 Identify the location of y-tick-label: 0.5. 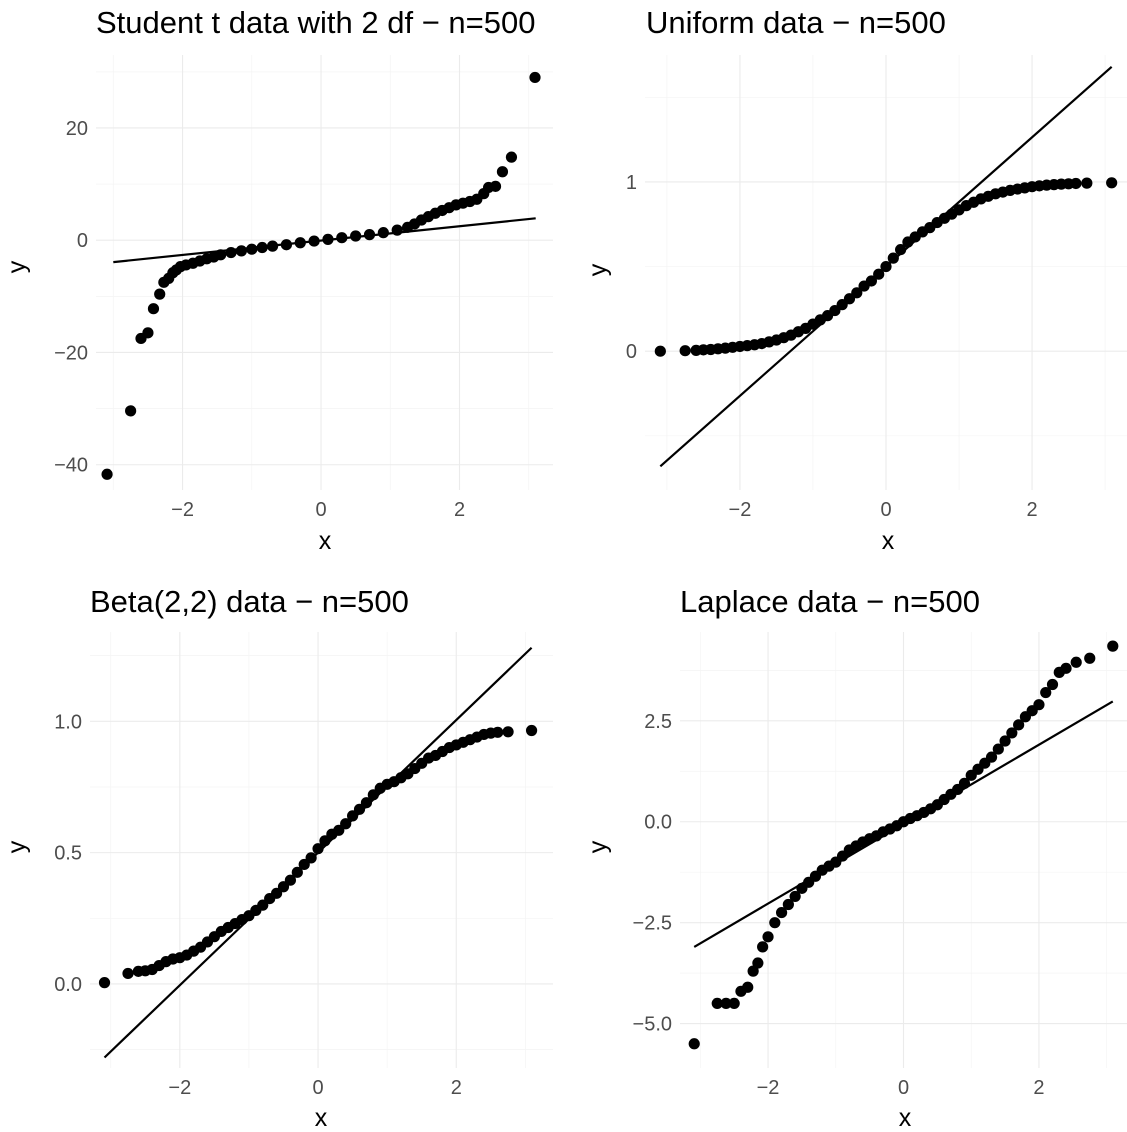
(68, 854).